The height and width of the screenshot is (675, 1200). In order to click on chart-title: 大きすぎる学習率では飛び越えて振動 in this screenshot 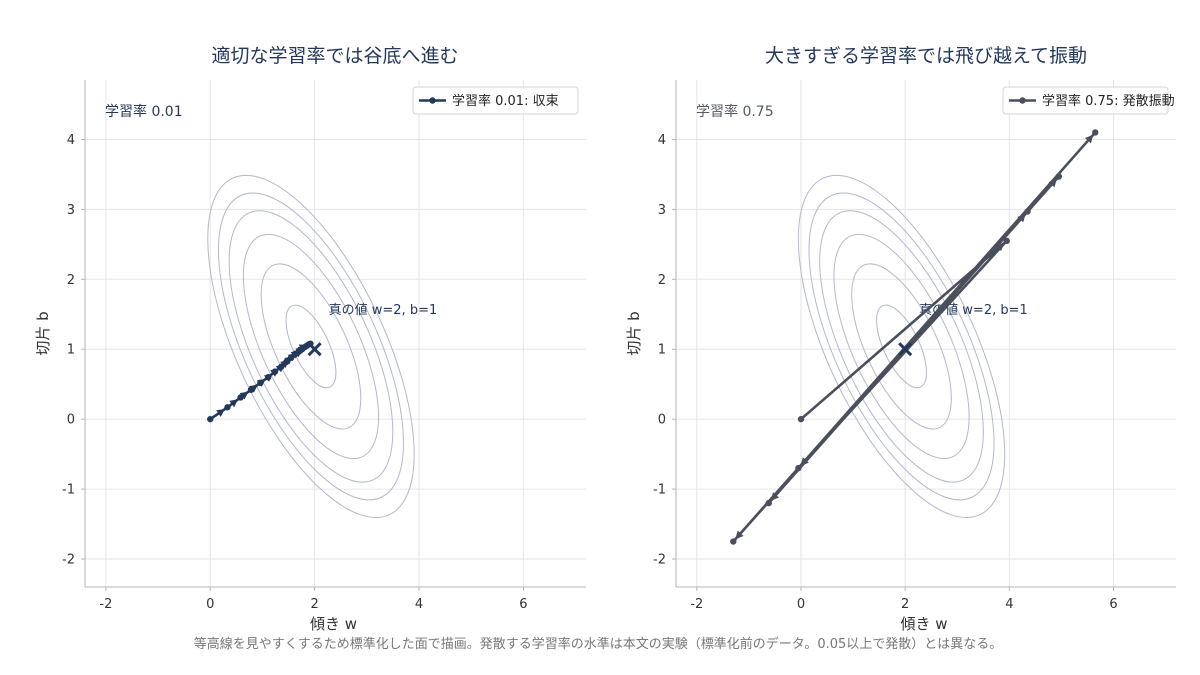, I will do `click(926, 56)`.